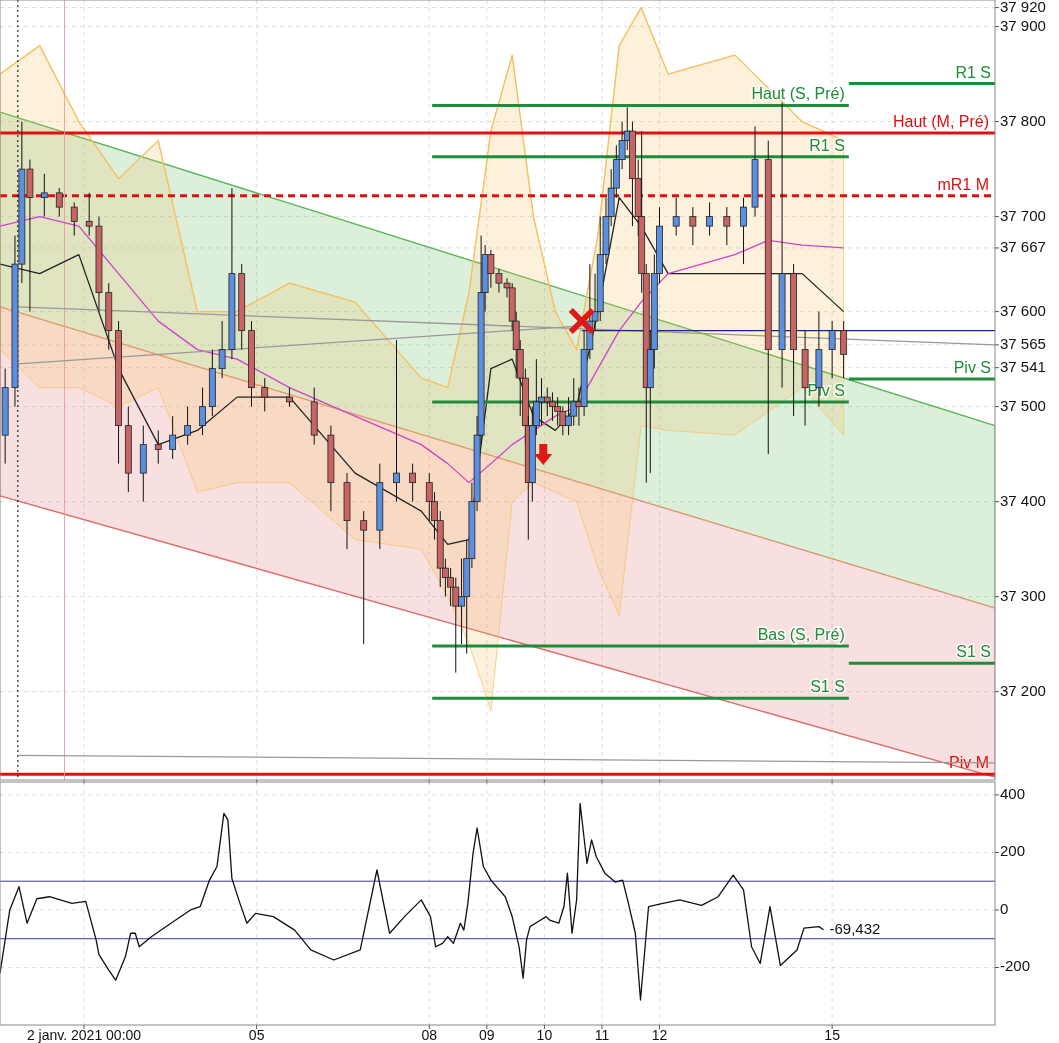 The height and width of the screenshot is (1043, 1059). What do you see at coordinates (1015, 966) in the screenshot?
I see `y-tick-label: -200` at bounding box center [1015, 966].